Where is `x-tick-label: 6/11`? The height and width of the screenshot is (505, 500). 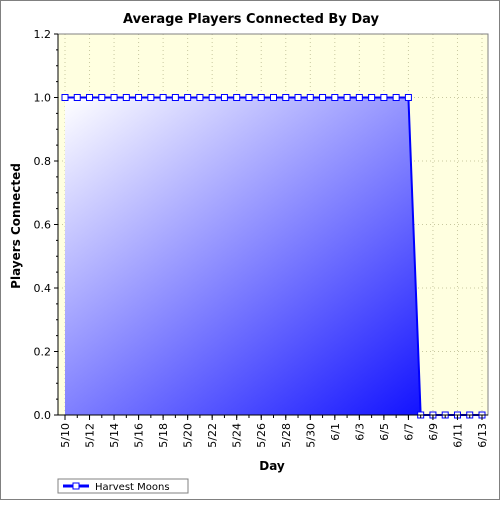 x-tick-label: 6/11 is located at coordinates (457, 435).